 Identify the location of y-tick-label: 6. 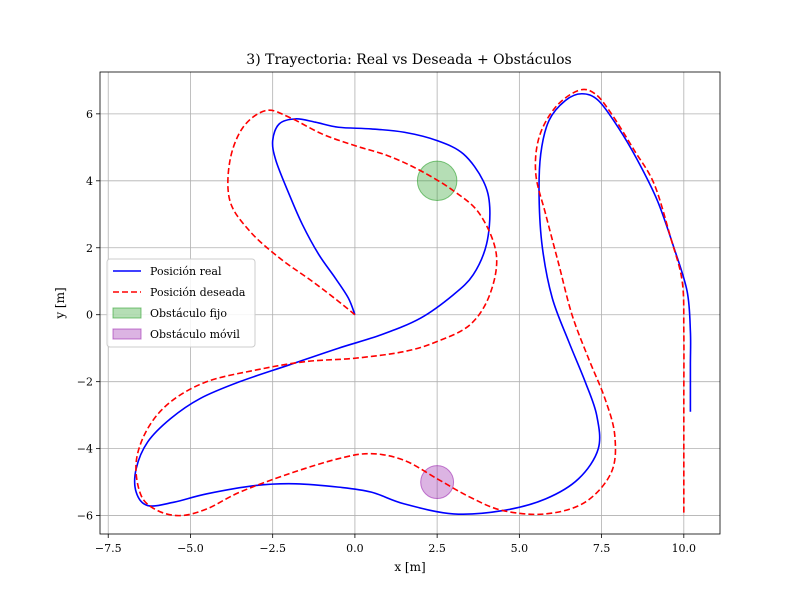
(89, 114).